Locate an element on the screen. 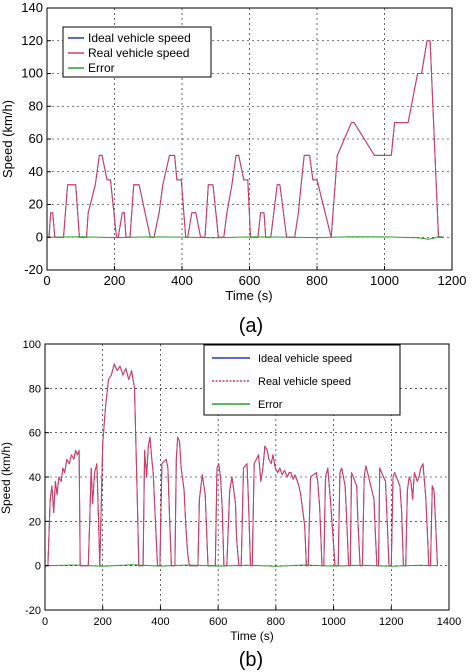  x-tick-label-b: 200 is located at coordinates (103, 622).